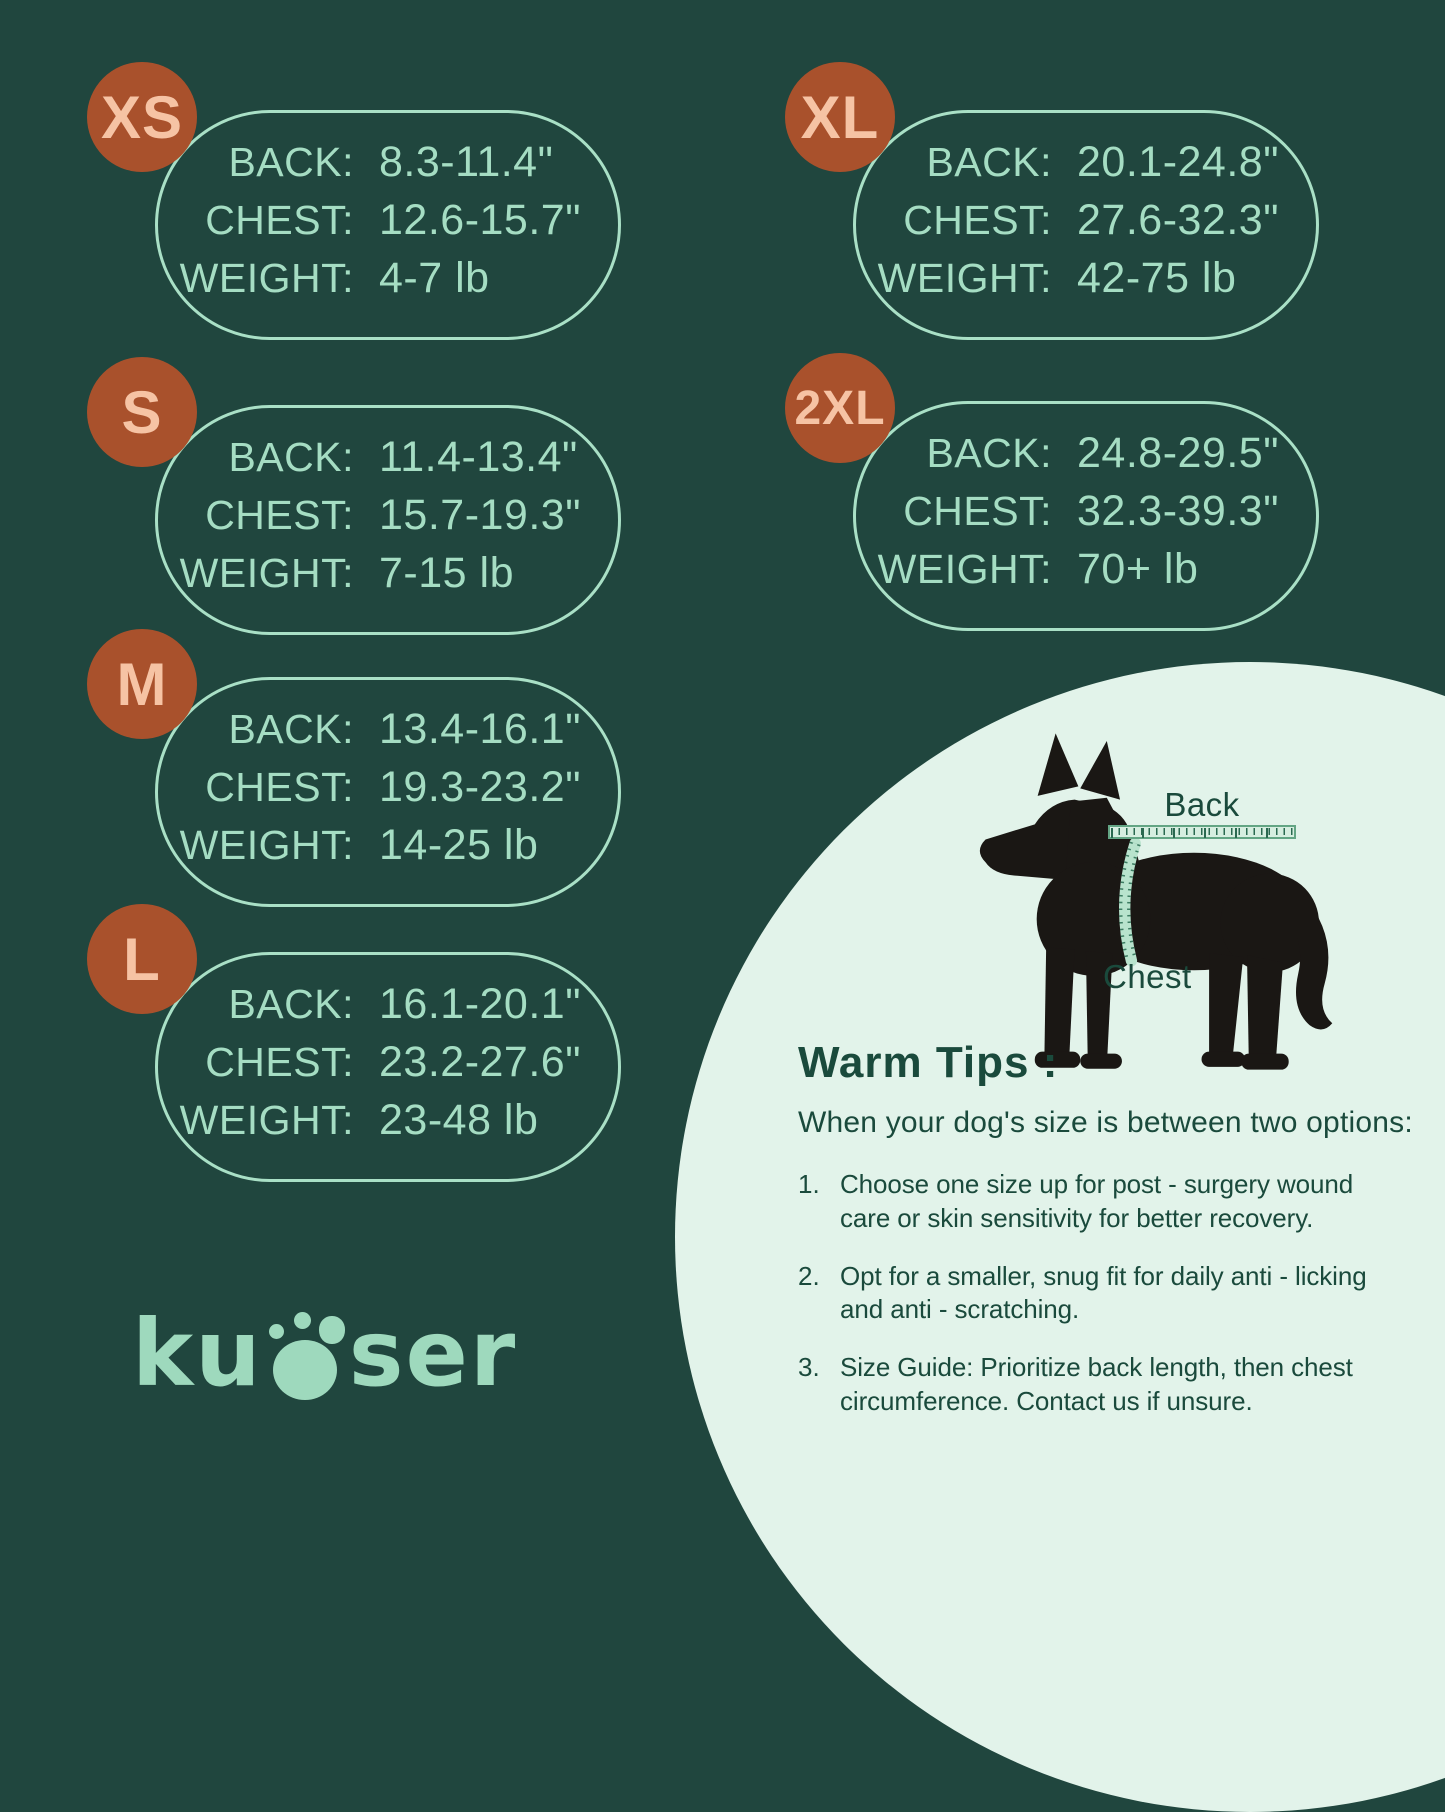 The image size is (1445, 1812). I want to click on chest-tape-icon, so click(1130, 902).